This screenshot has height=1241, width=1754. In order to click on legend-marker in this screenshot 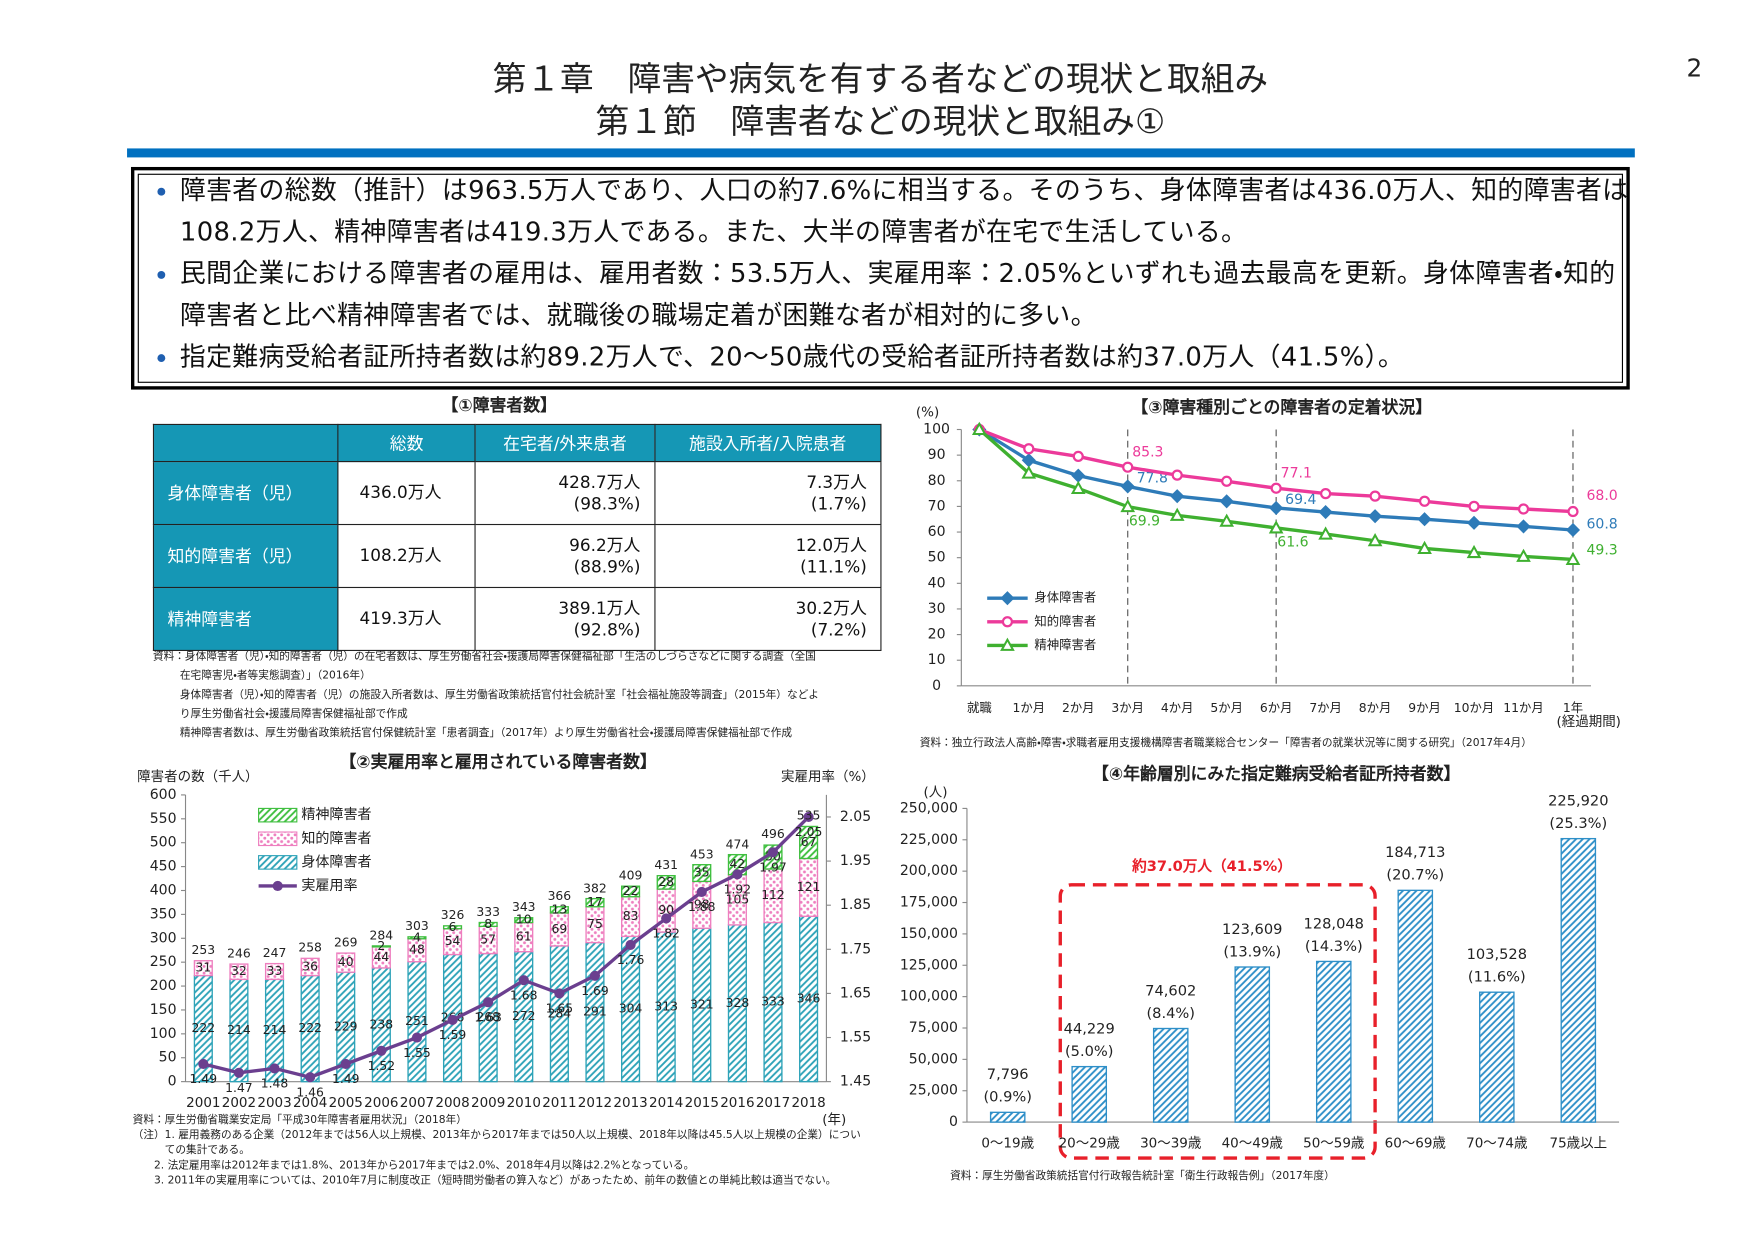, I will do `click(1007, 598)`.